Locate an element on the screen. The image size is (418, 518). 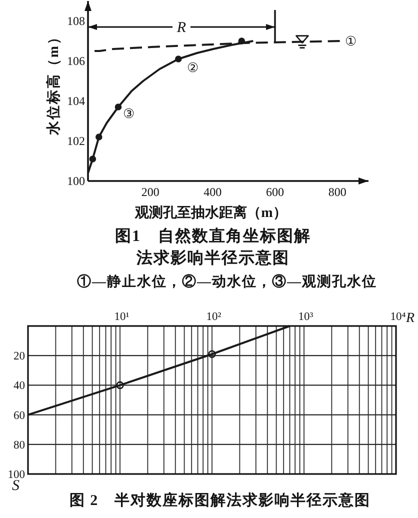
y-axis-title: 水位标高（m） is located at coordinates (53, 82).